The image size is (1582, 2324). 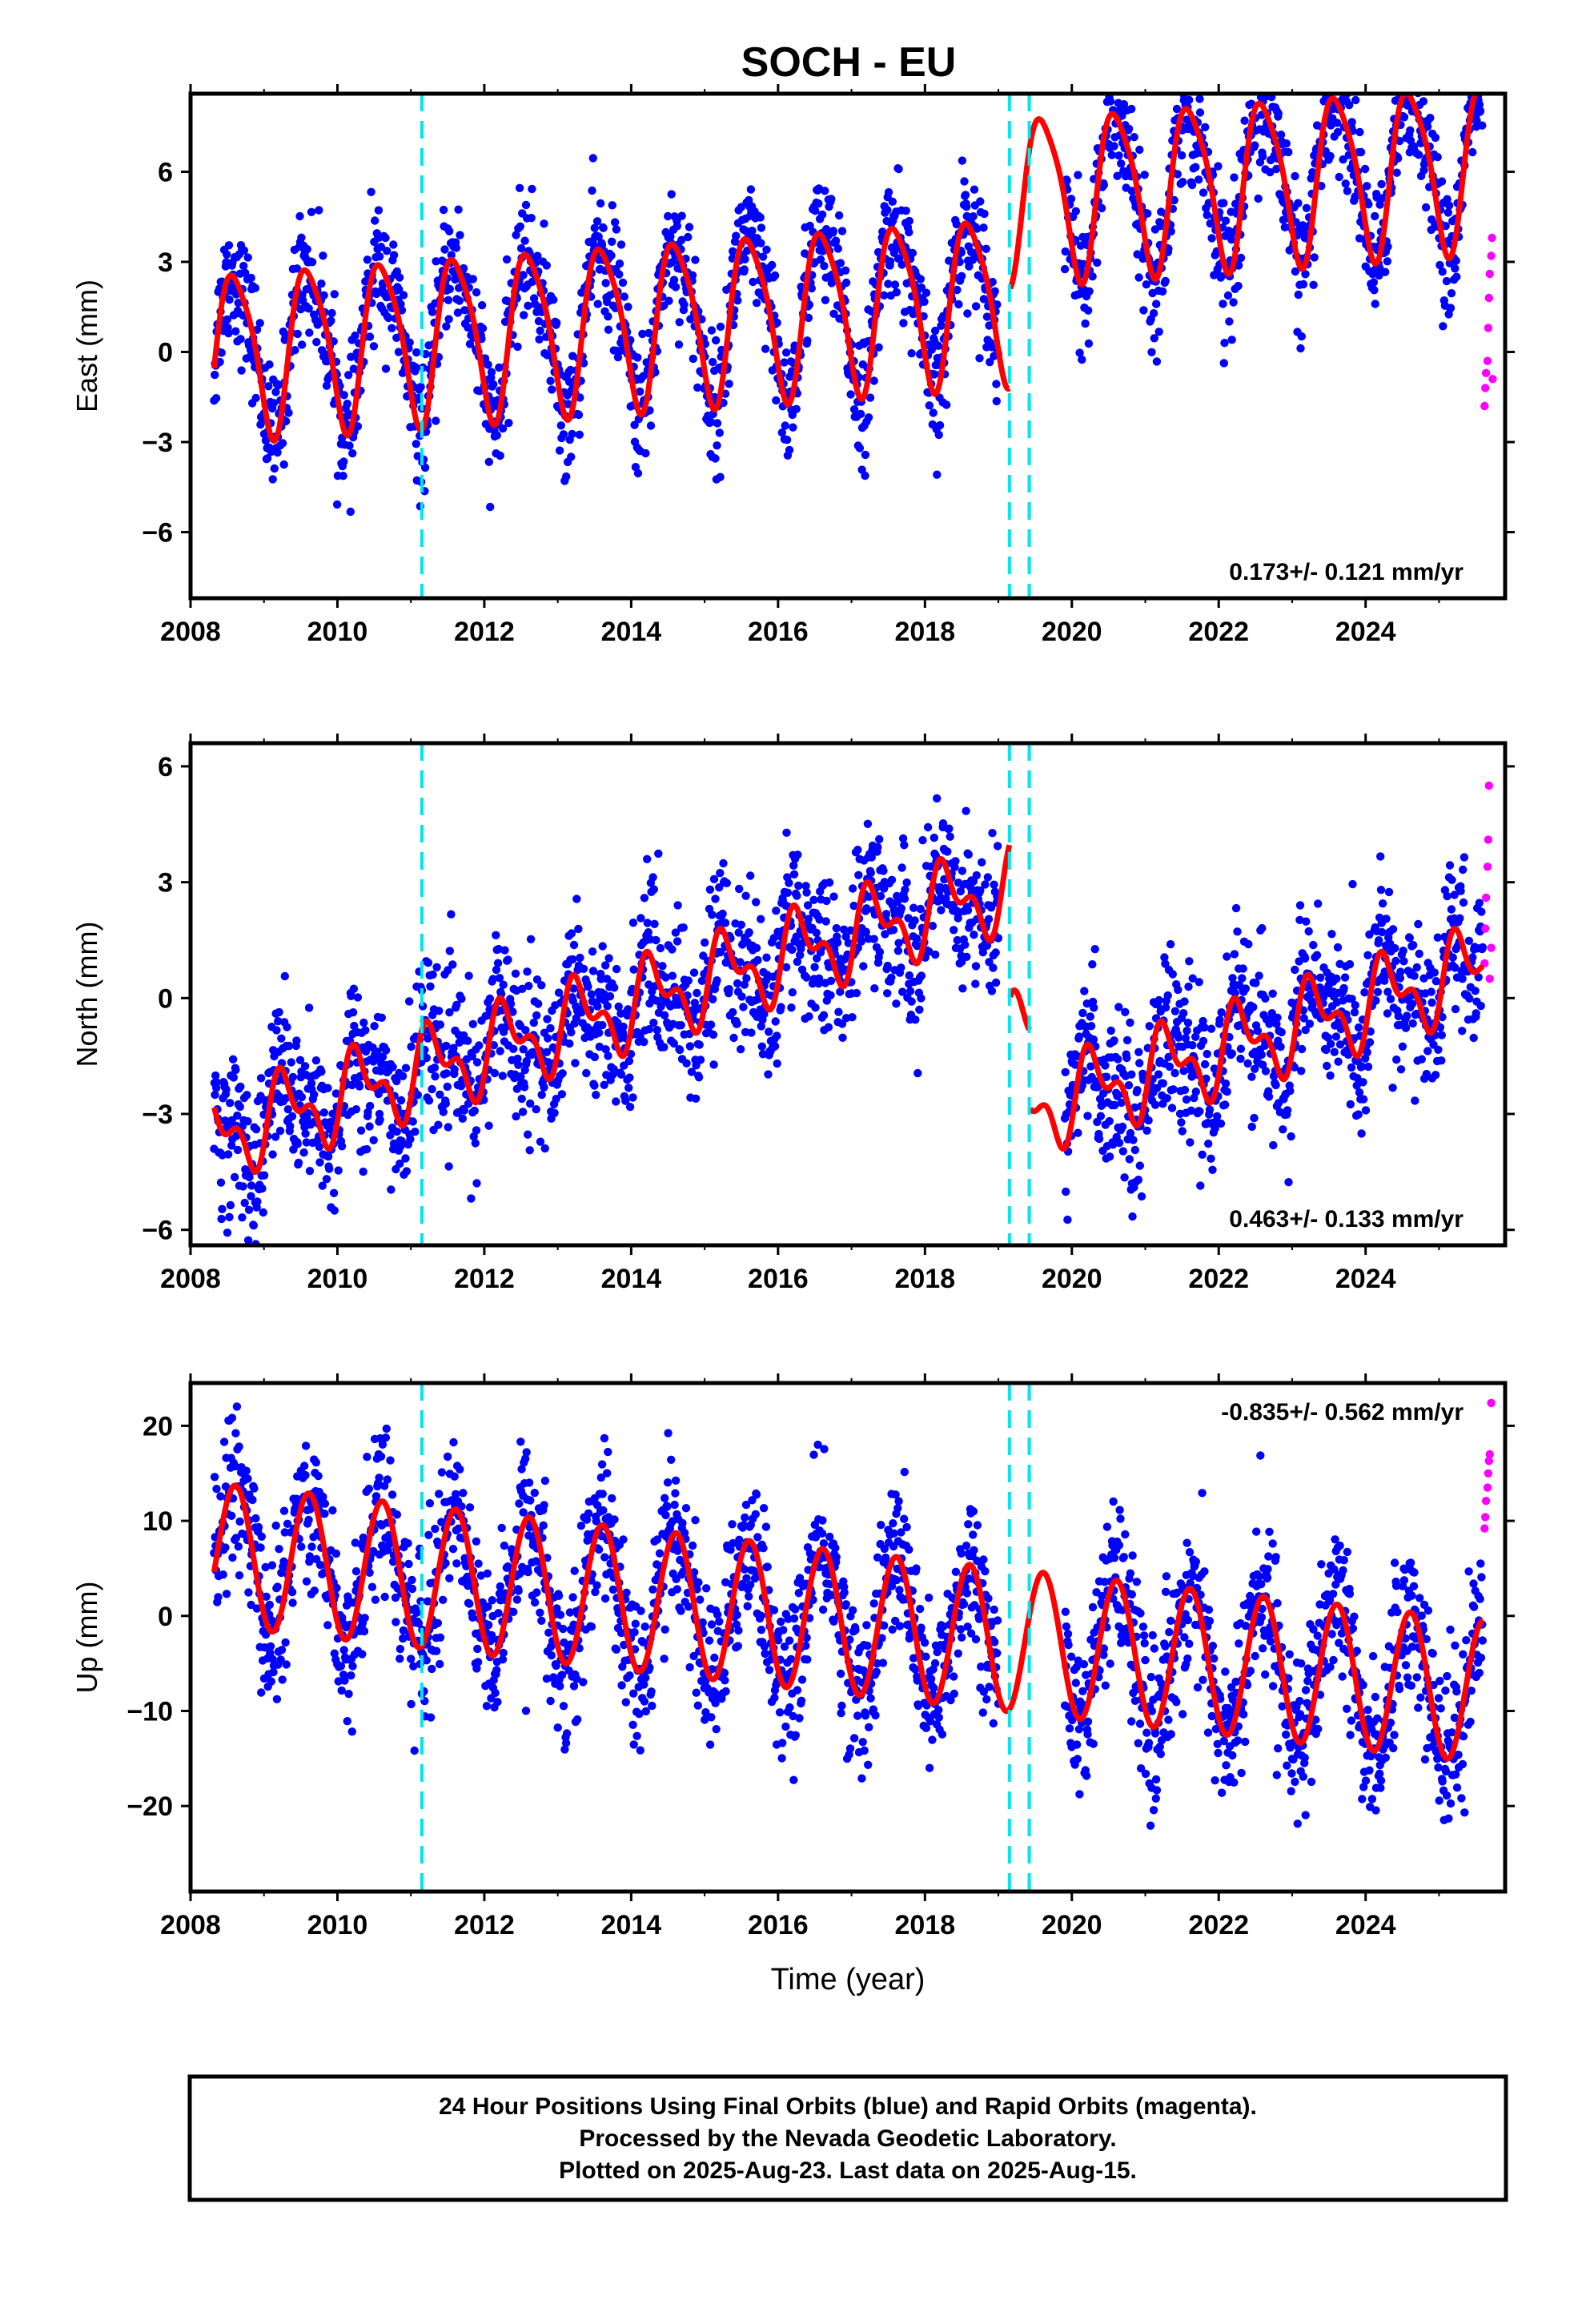 What do you see at coordinates (157, 1115) in the screenshot?
I see `y-tick-label: −3` at bounding box center [157, 1115].